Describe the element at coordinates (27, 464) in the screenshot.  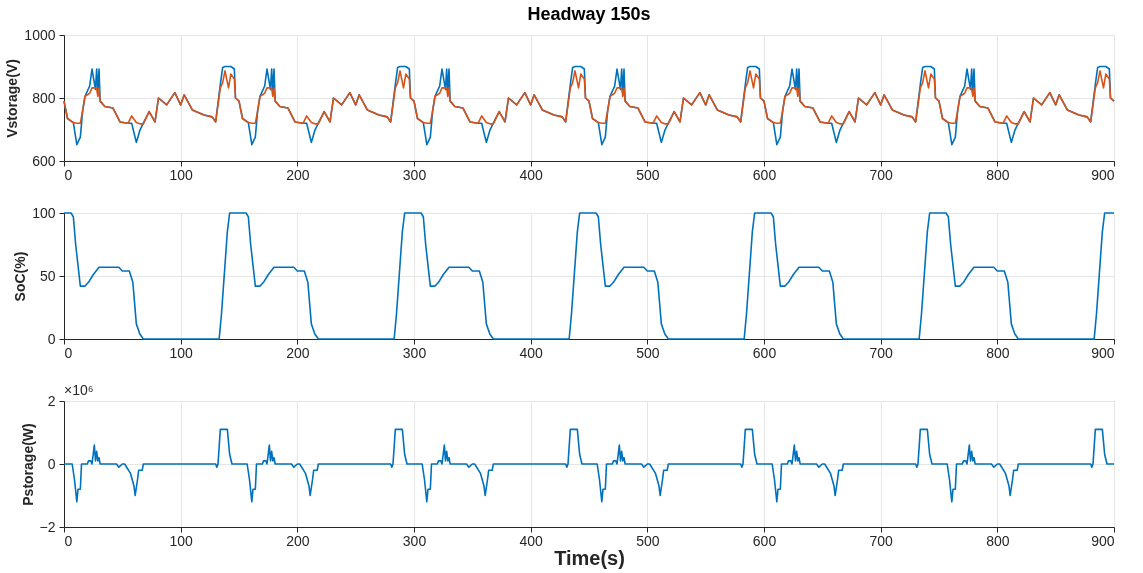
I see `y-axis-title: Pstorage(W)` at that location.